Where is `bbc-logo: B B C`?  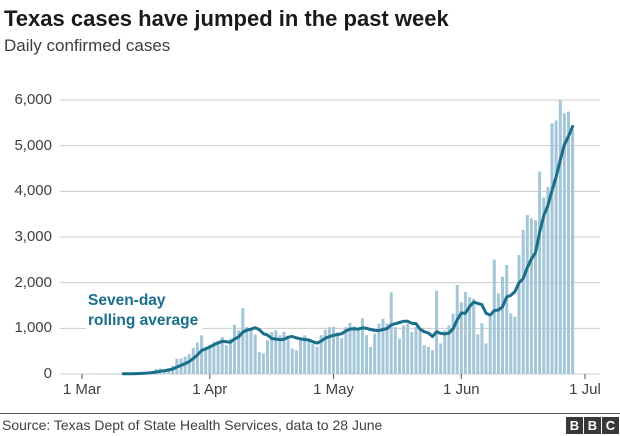 bbc-logo: B B C is located at coordinates (592, 425).